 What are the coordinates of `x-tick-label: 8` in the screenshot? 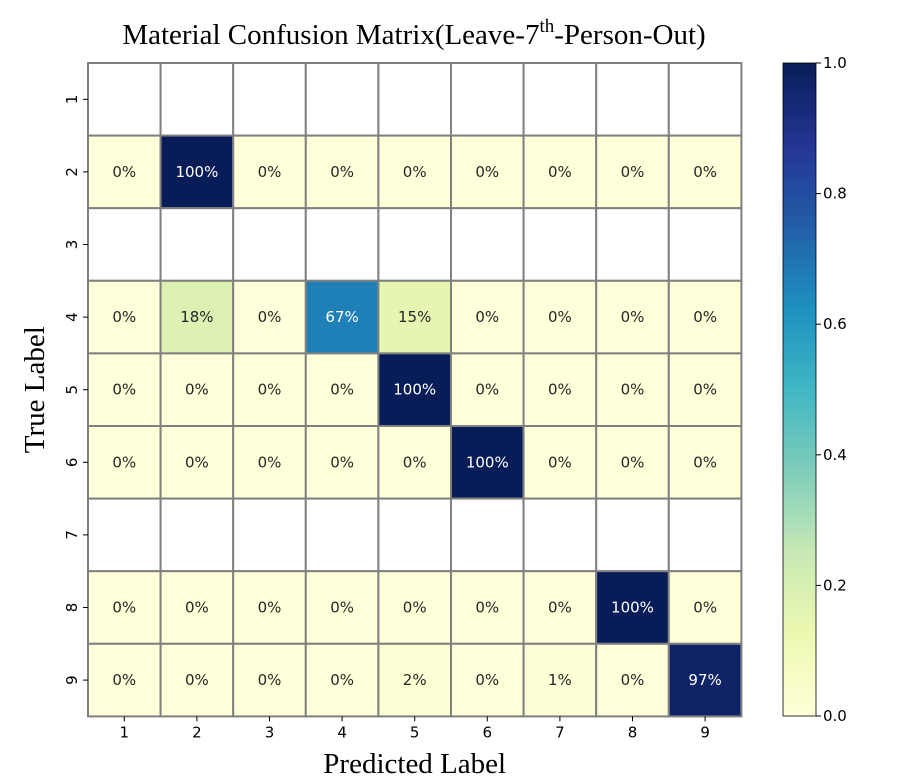 It's located at (633, 732).